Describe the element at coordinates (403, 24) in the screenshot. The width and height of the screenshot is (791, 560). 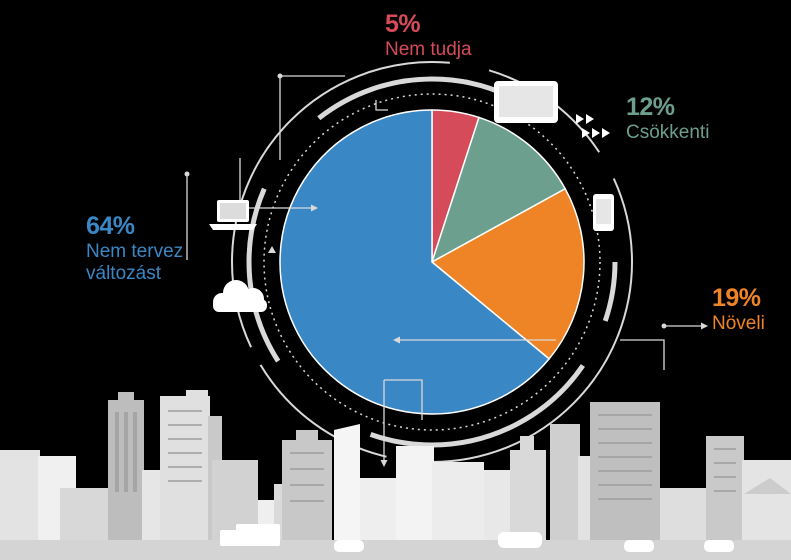
I see `slice-percent: 5%` at that location.